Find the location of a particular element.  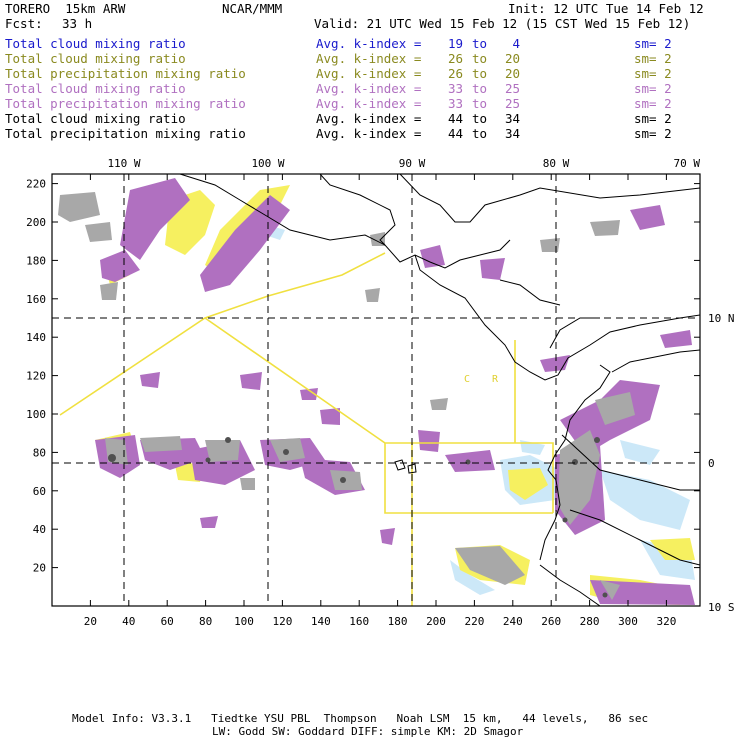

lon-label: 110 W is located at coordinates (123, 163).